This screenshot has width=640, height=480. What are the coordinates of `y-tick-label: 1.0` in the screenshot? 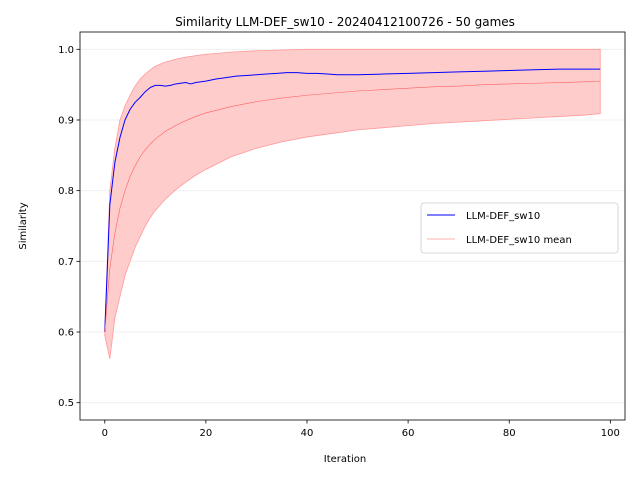 It's located at (66, 50).